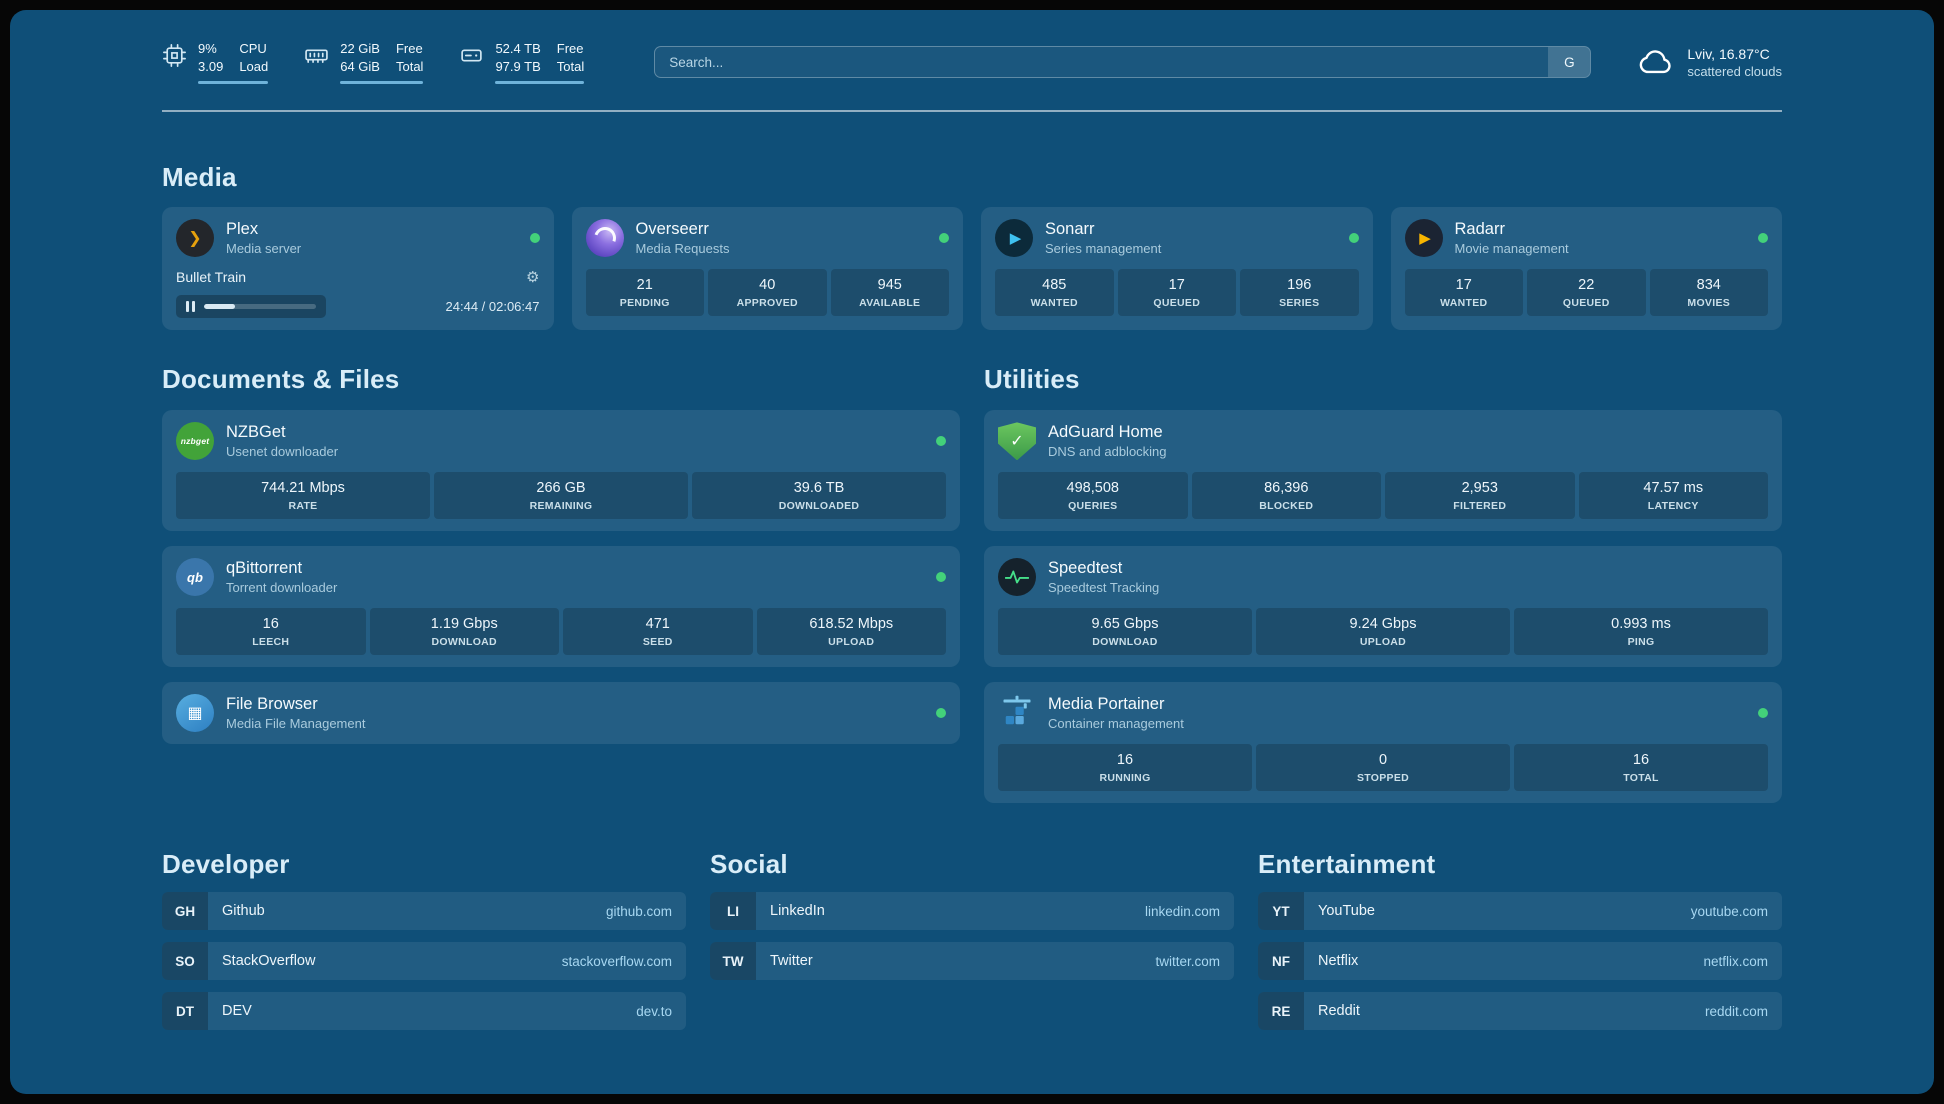 The image size is (1944, 1104). What do you see at coordinates (1070, 229) in the screenshot?
I see `sonarr-service-name: Sonarr` at bounding box center [1070, 229].